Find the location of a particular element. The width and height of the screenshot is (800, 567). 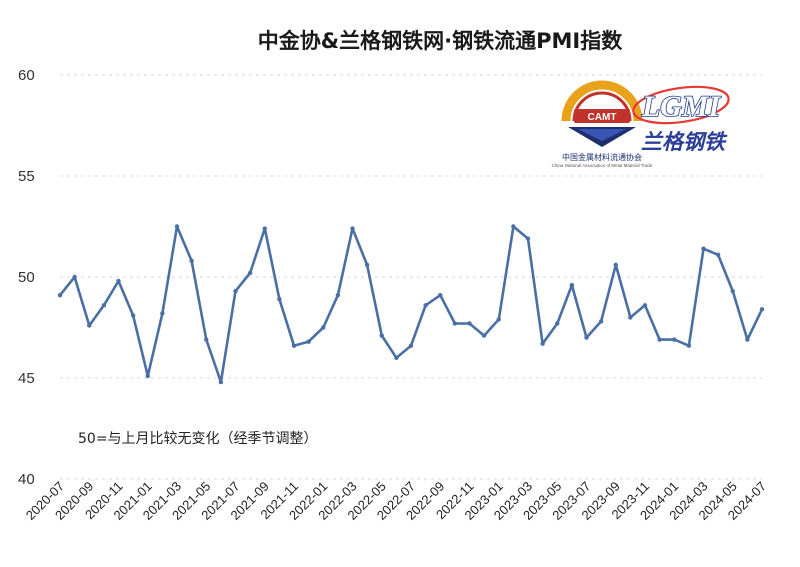

camt-emblem-icon: CAMT is located at coordinates (602, 113).